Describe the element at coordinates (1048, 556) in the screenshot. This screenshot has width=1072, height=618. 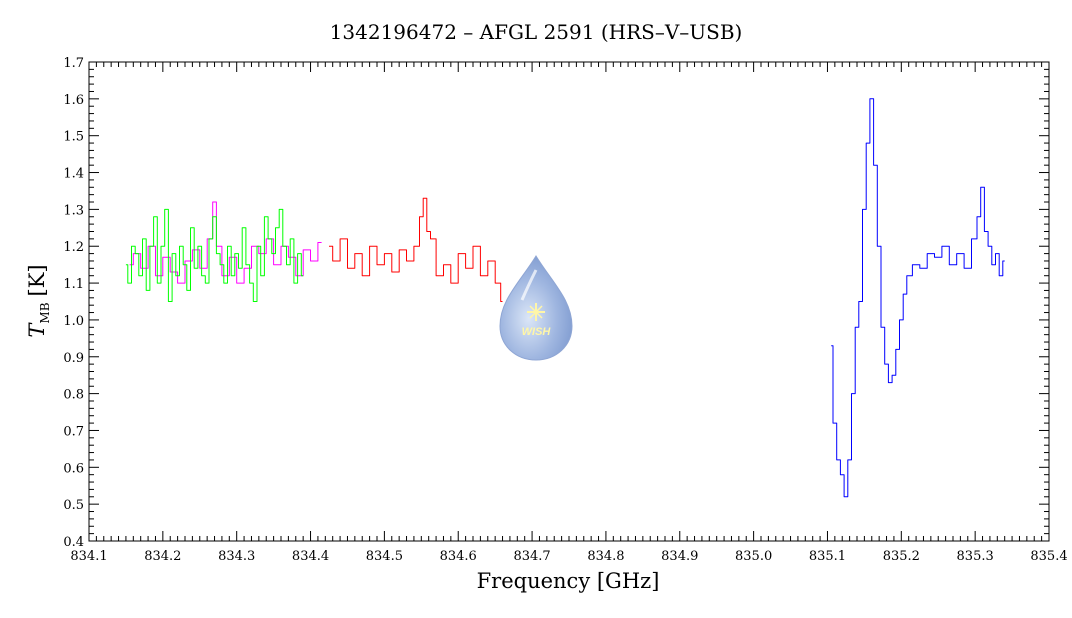
I see `x-tick-label: 835.4` at that location.